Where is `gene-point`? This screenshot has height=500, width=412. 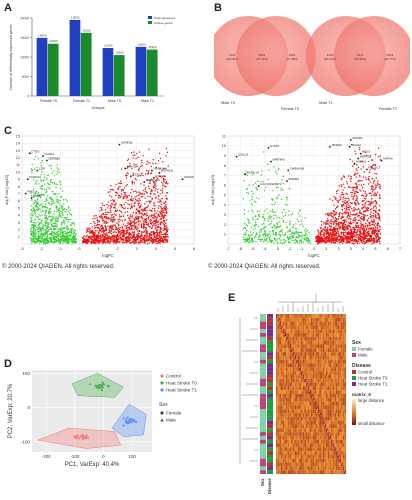
gene-point is located at coordinates (37, 170).